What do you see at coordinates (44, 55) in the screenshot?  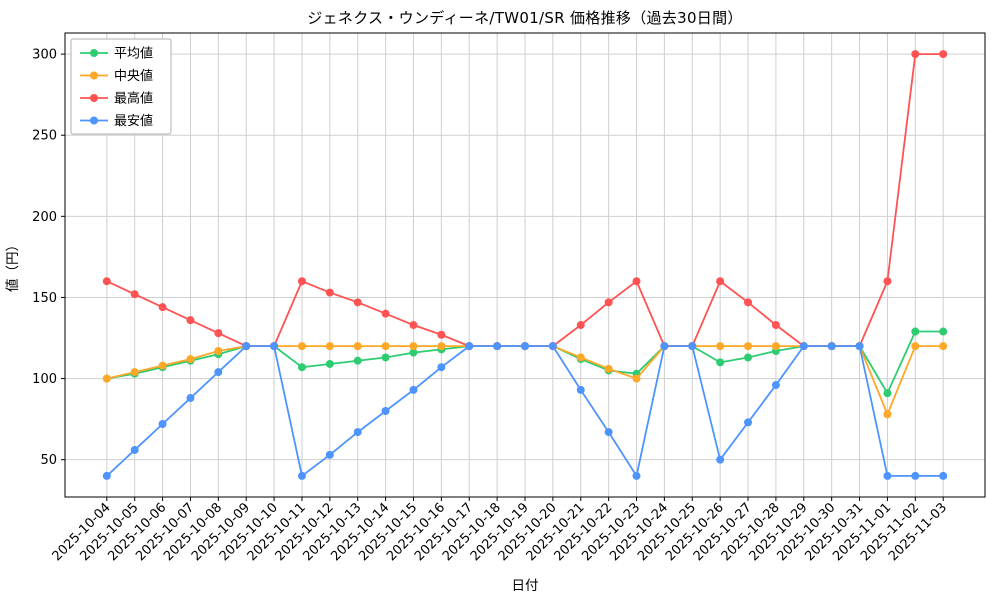 I see `y-tick-label: 300` at bounding box center [44, 55].